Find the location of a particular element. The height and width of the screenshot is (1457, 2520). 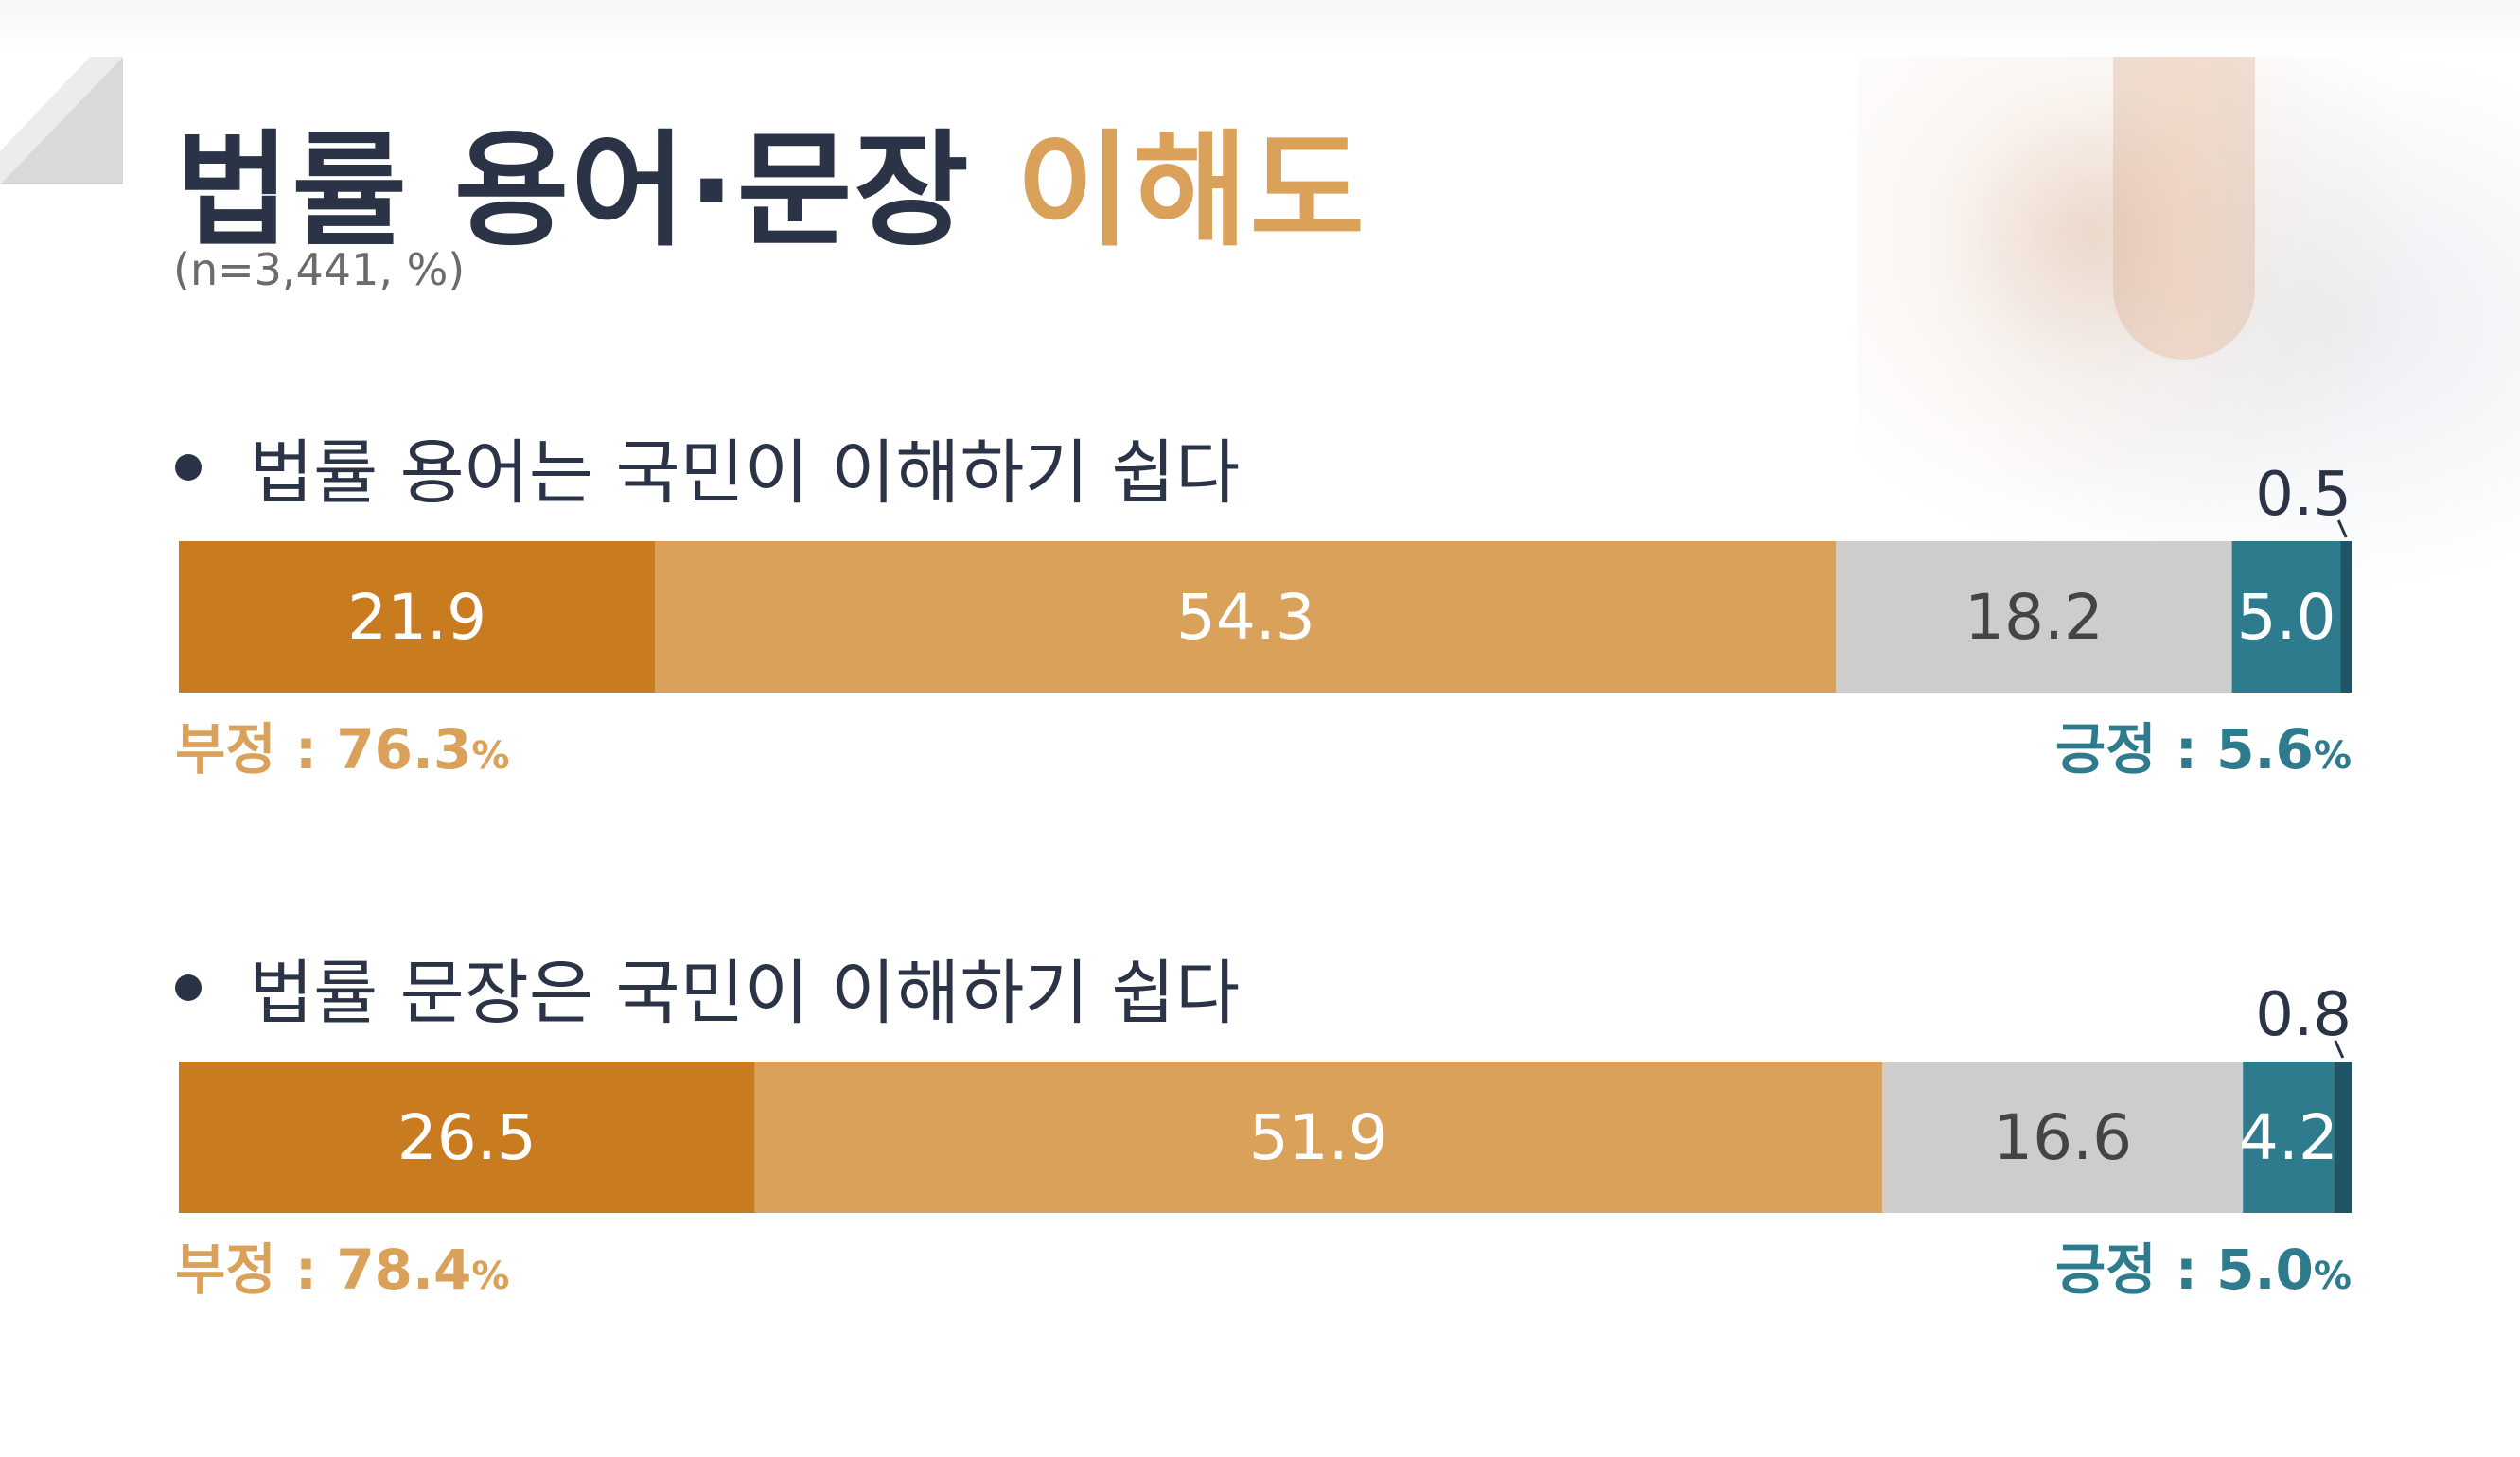

data-label-very-positive: 0.5 is located at coordinates (2303, 495).